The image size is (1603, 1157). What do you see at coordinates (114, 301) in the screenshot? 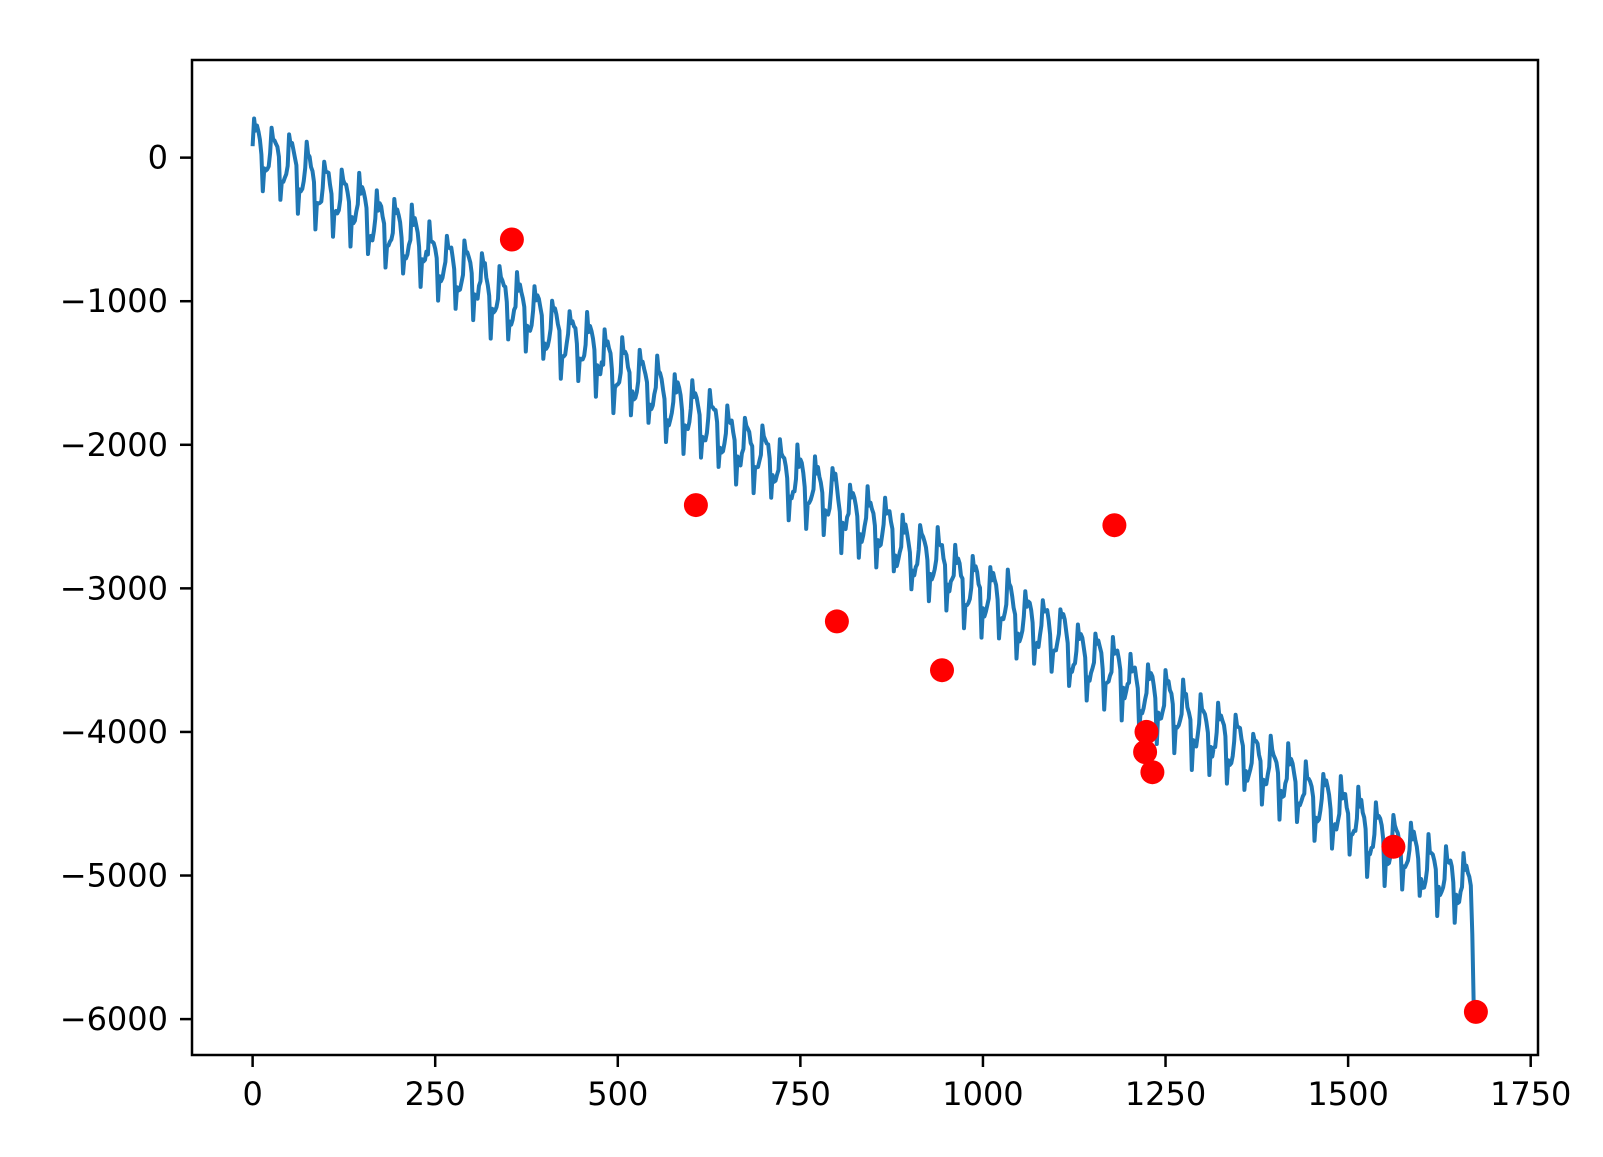
I see `y-tick-label: −1000` at bounding box center [114, 301].